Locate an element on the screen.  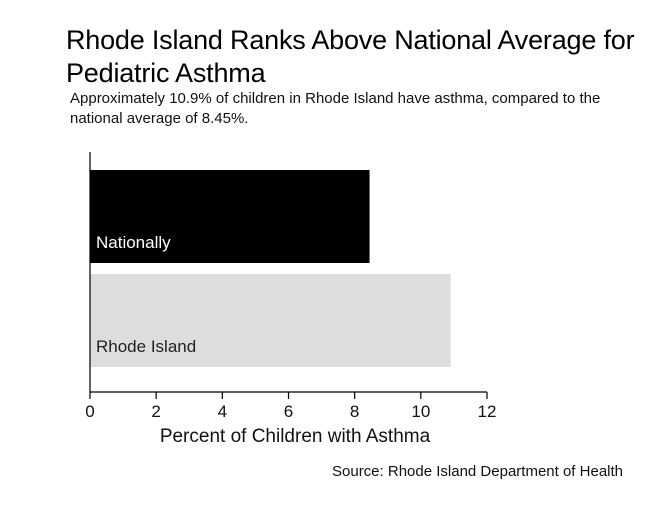
x-tick-label: 6 is located at coordinates (288, 411).